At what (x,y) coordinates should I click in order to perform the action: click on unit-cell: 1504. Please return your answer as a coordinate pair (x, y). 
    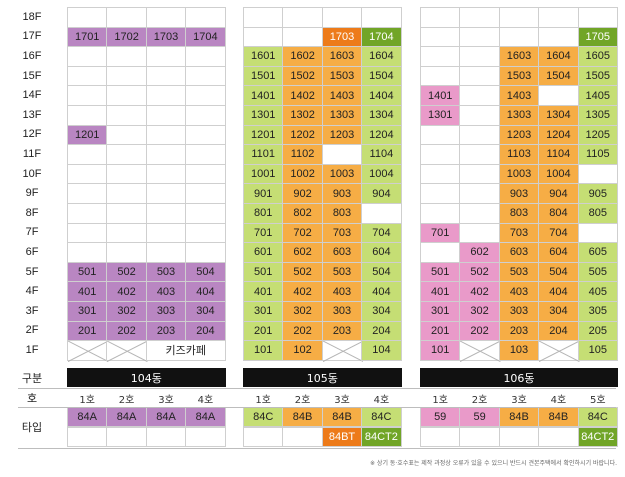
    Looking at the image, I should click on (558, 76).